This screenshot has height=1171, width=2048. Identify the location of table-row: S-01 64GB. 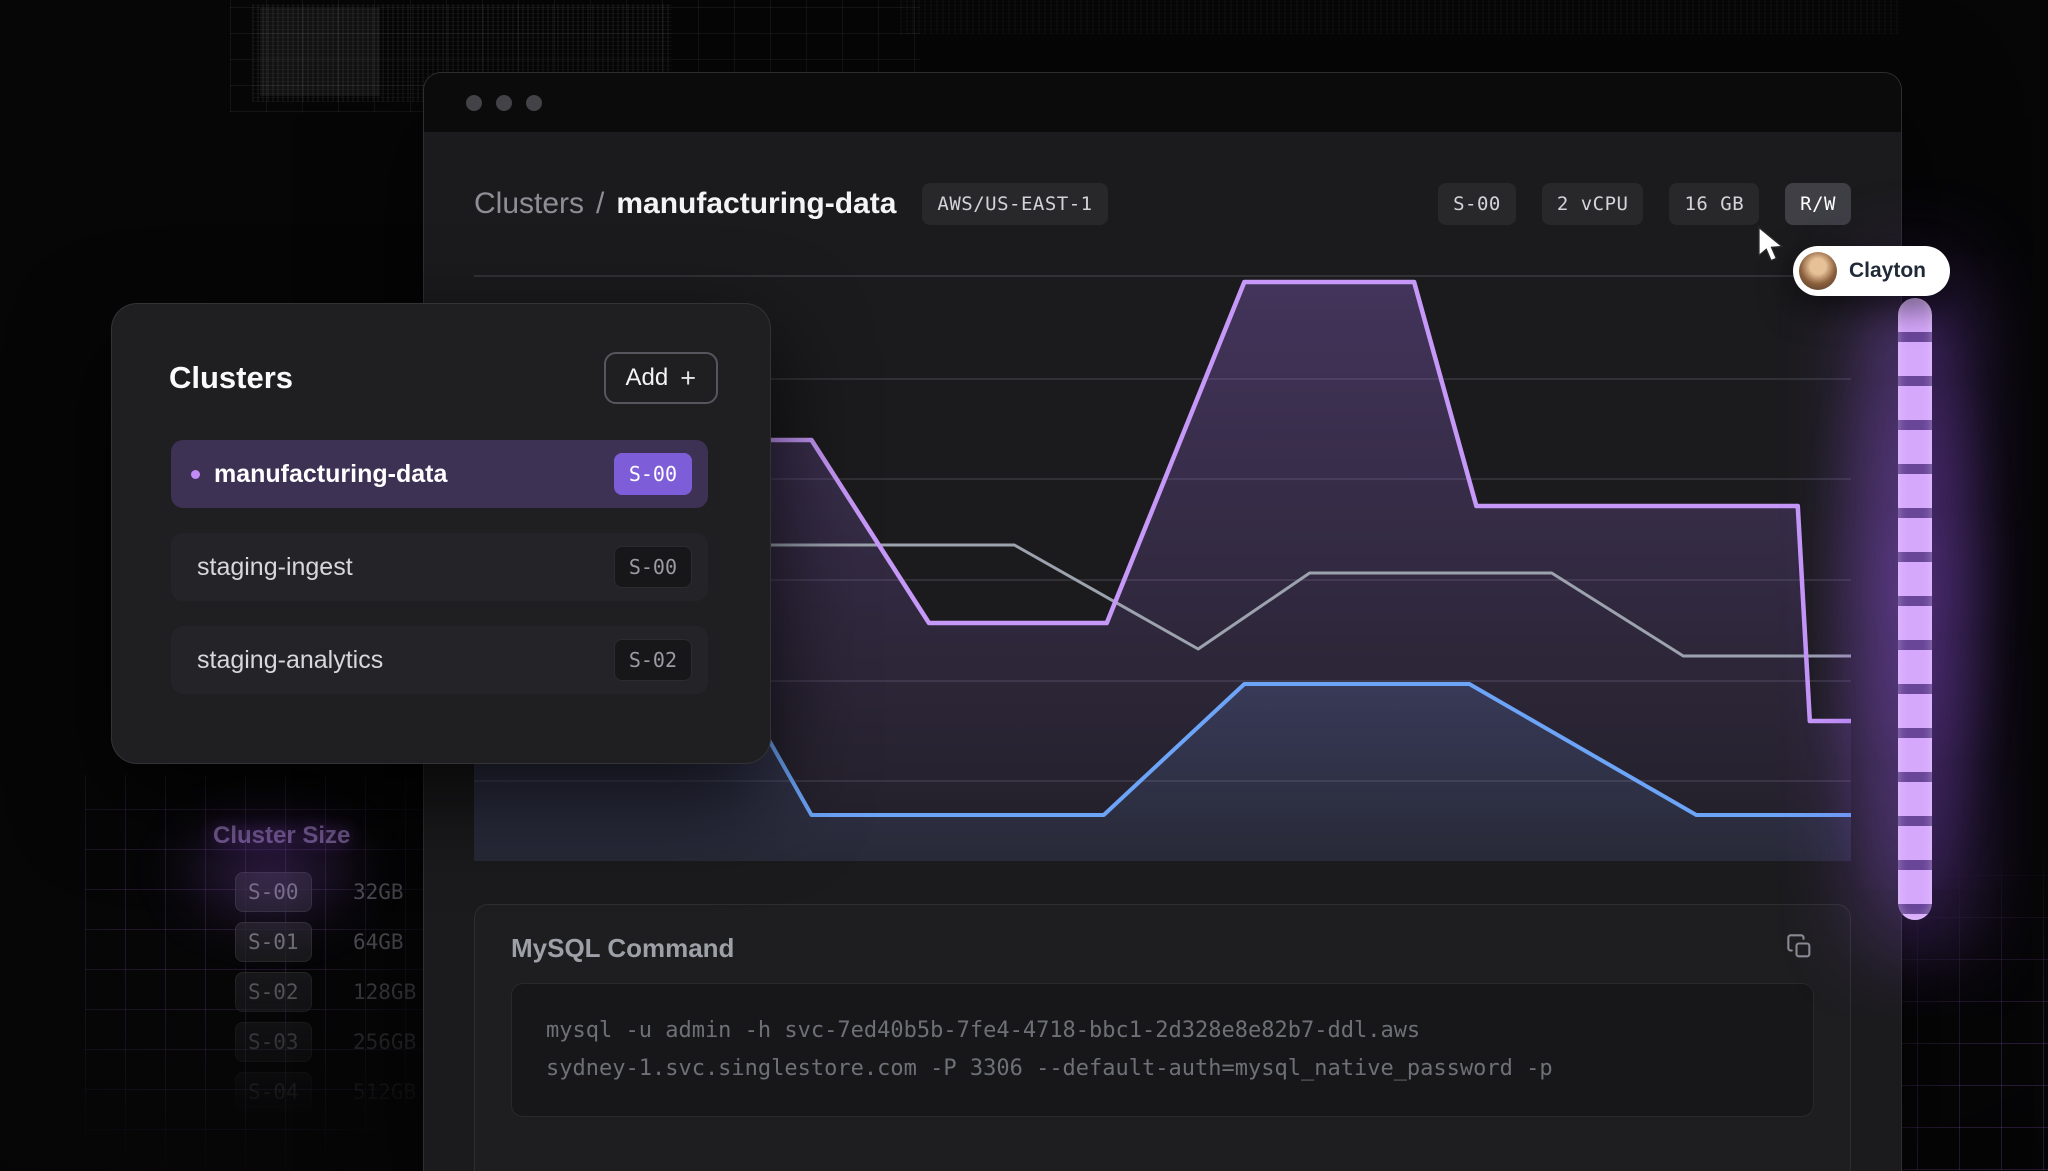
(327, 944).